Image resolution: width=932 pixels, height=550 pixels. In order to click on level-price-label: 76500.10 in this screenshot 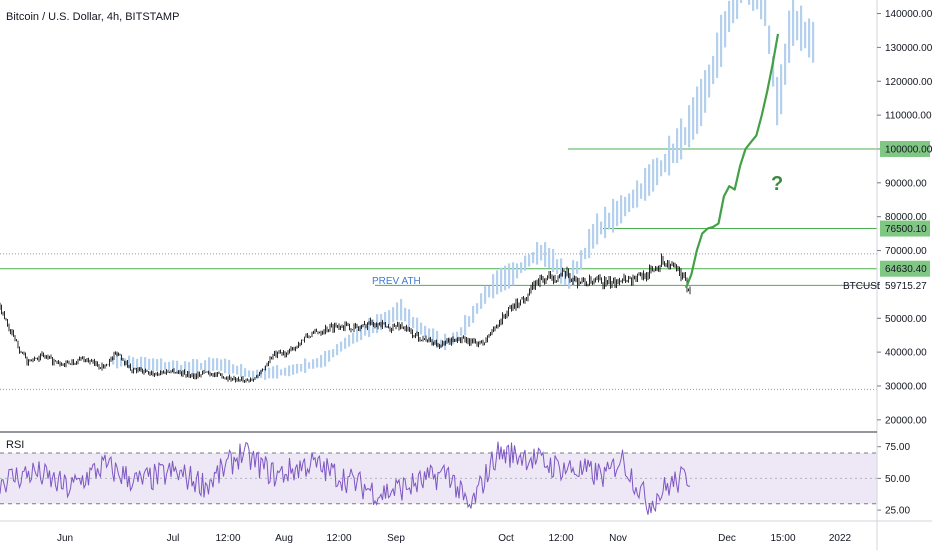, I will do `click(906, 229)`.